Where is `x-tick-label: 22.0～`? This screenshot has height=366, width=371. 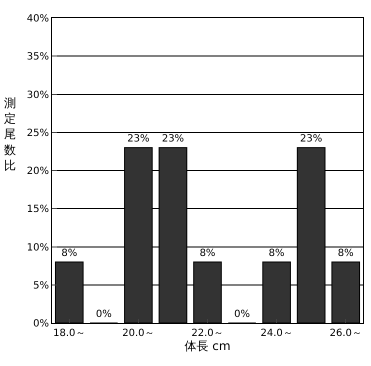
x-tick-label: 22.0～ is located at coordinates (207, 333).